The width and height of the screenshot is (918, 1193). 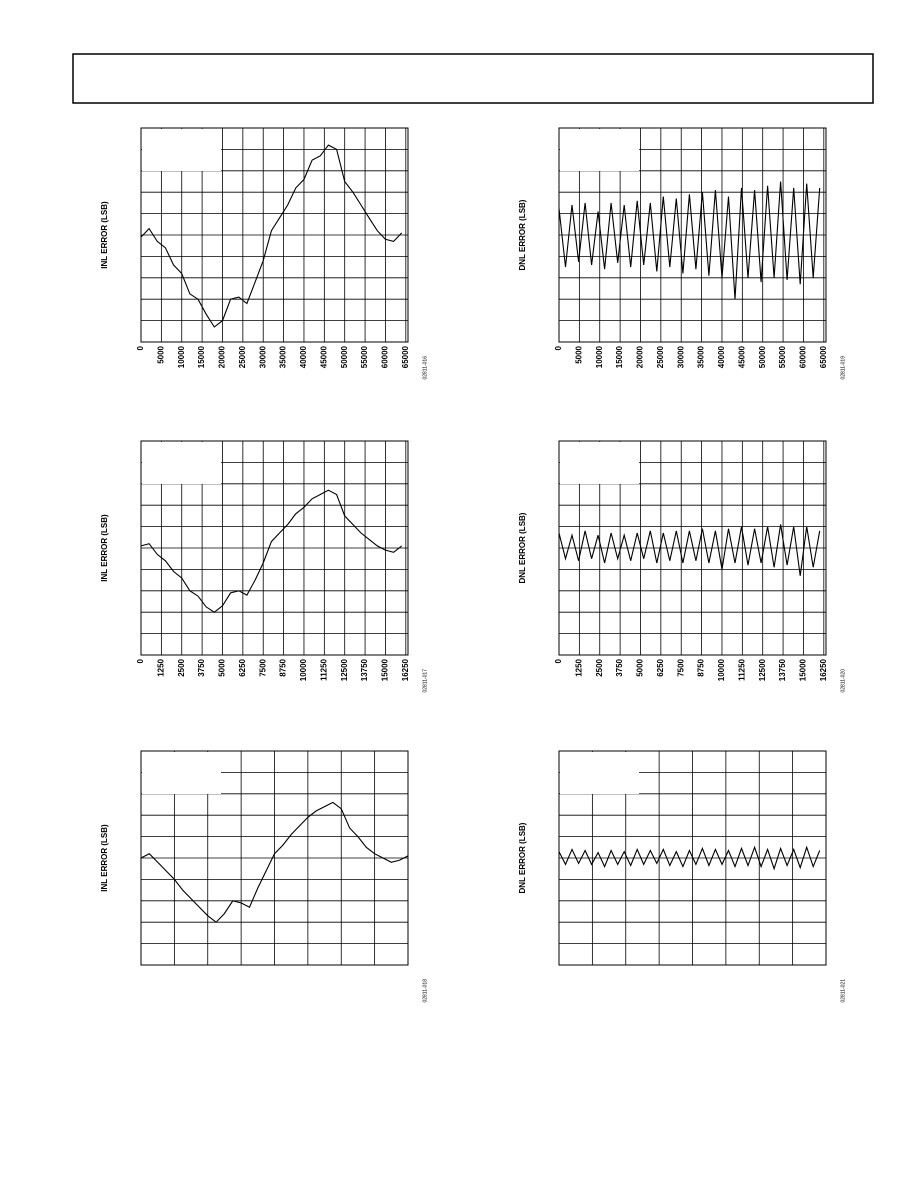 I want to click on figure-id: 02811-019, so click(x=843, y=368).